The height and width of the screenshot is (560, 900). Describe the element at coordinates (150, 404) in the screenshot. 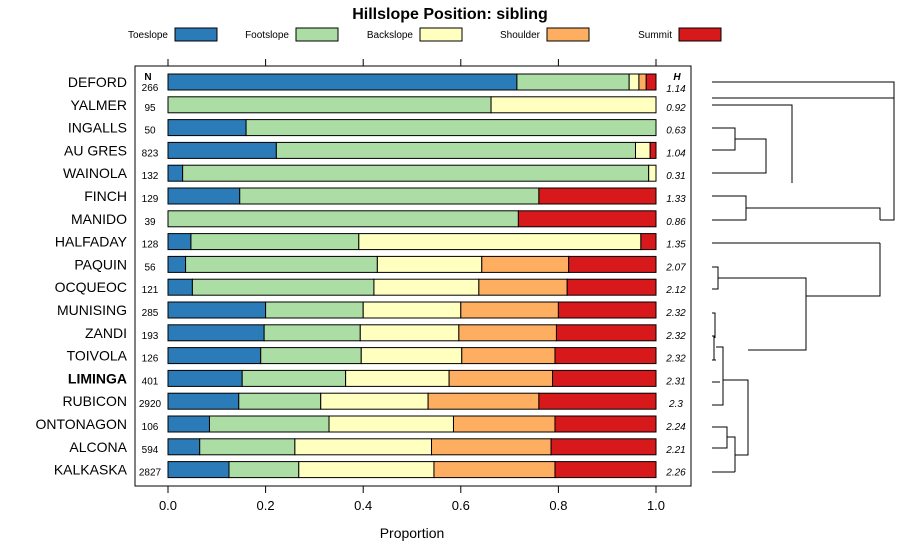

I see `sample-size-label: 2920` at that location.